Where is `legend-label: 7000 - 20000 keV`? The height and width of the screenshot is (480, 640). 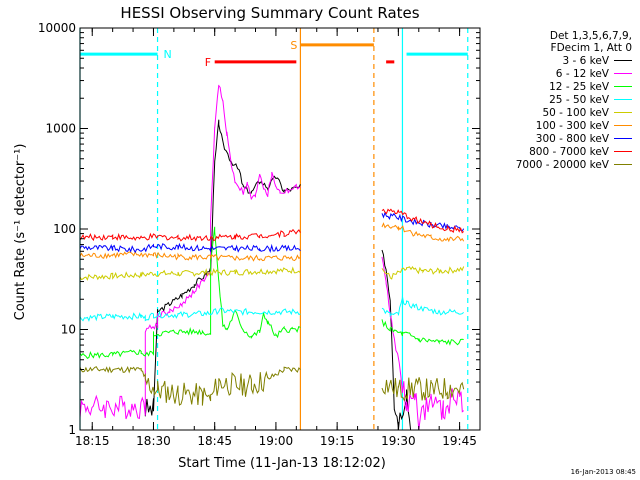
legend-label: 7000 - 20000 keV is located at coordinates (562, 164).